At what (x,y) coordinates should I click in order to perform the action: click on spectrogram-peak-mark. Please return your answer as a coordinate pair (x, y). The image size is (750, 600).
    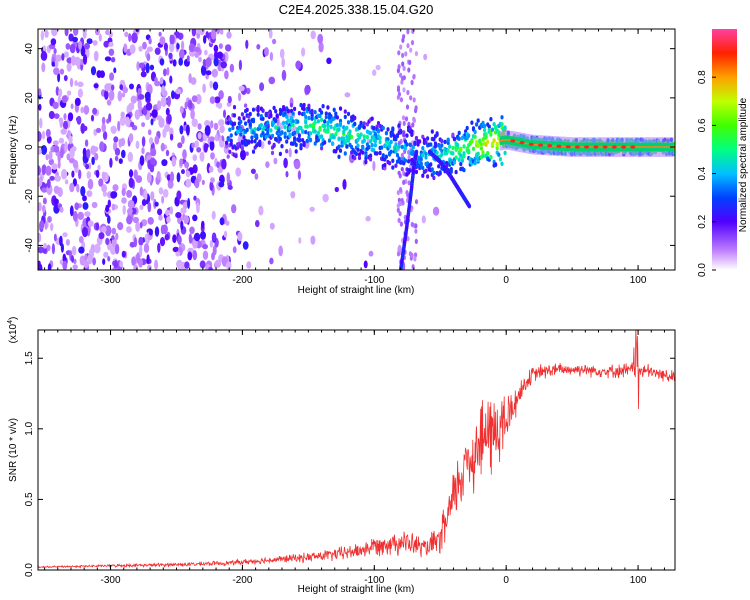
    Looking at the image, I should click on (522, 143).